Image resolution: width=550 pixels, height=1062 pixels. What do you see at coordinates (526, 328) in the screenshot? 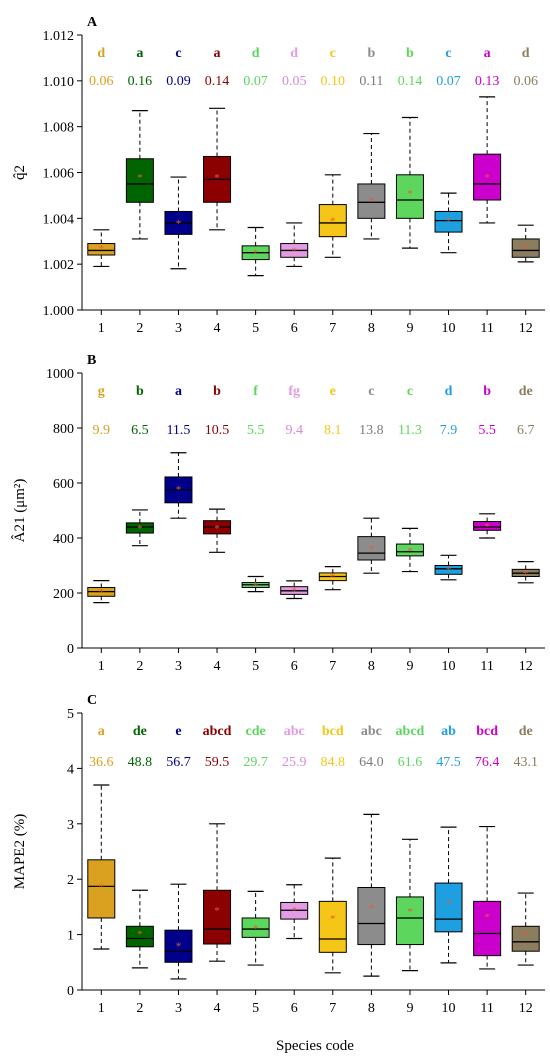
I see `x-tick-label: 12` at bounding box center [526, 328].